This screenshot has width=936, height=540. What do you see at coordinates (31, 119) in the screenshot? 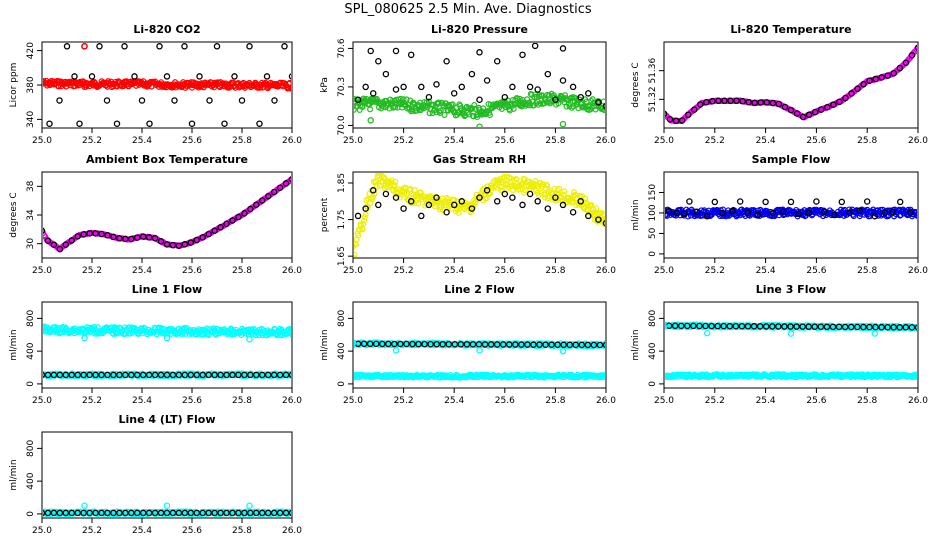
I see `y-tick-label: 340` at bounding box center [31, 119].